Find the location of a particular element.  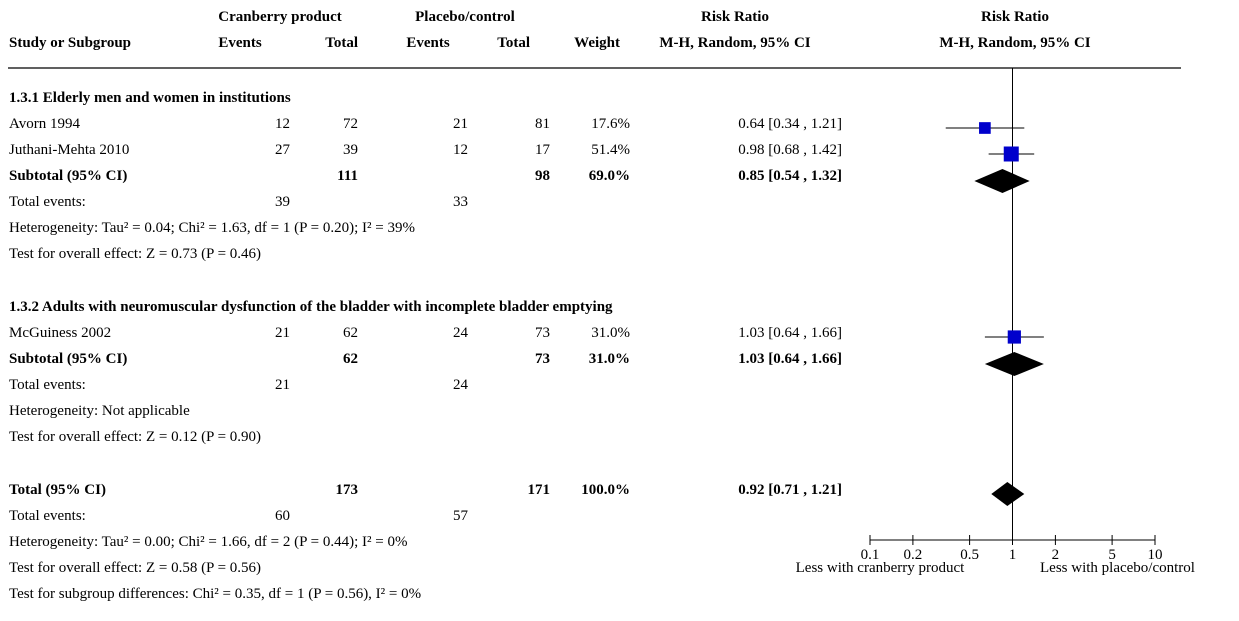

axis-left-label: Less with cranberry product is located at coordinates (880, 568).